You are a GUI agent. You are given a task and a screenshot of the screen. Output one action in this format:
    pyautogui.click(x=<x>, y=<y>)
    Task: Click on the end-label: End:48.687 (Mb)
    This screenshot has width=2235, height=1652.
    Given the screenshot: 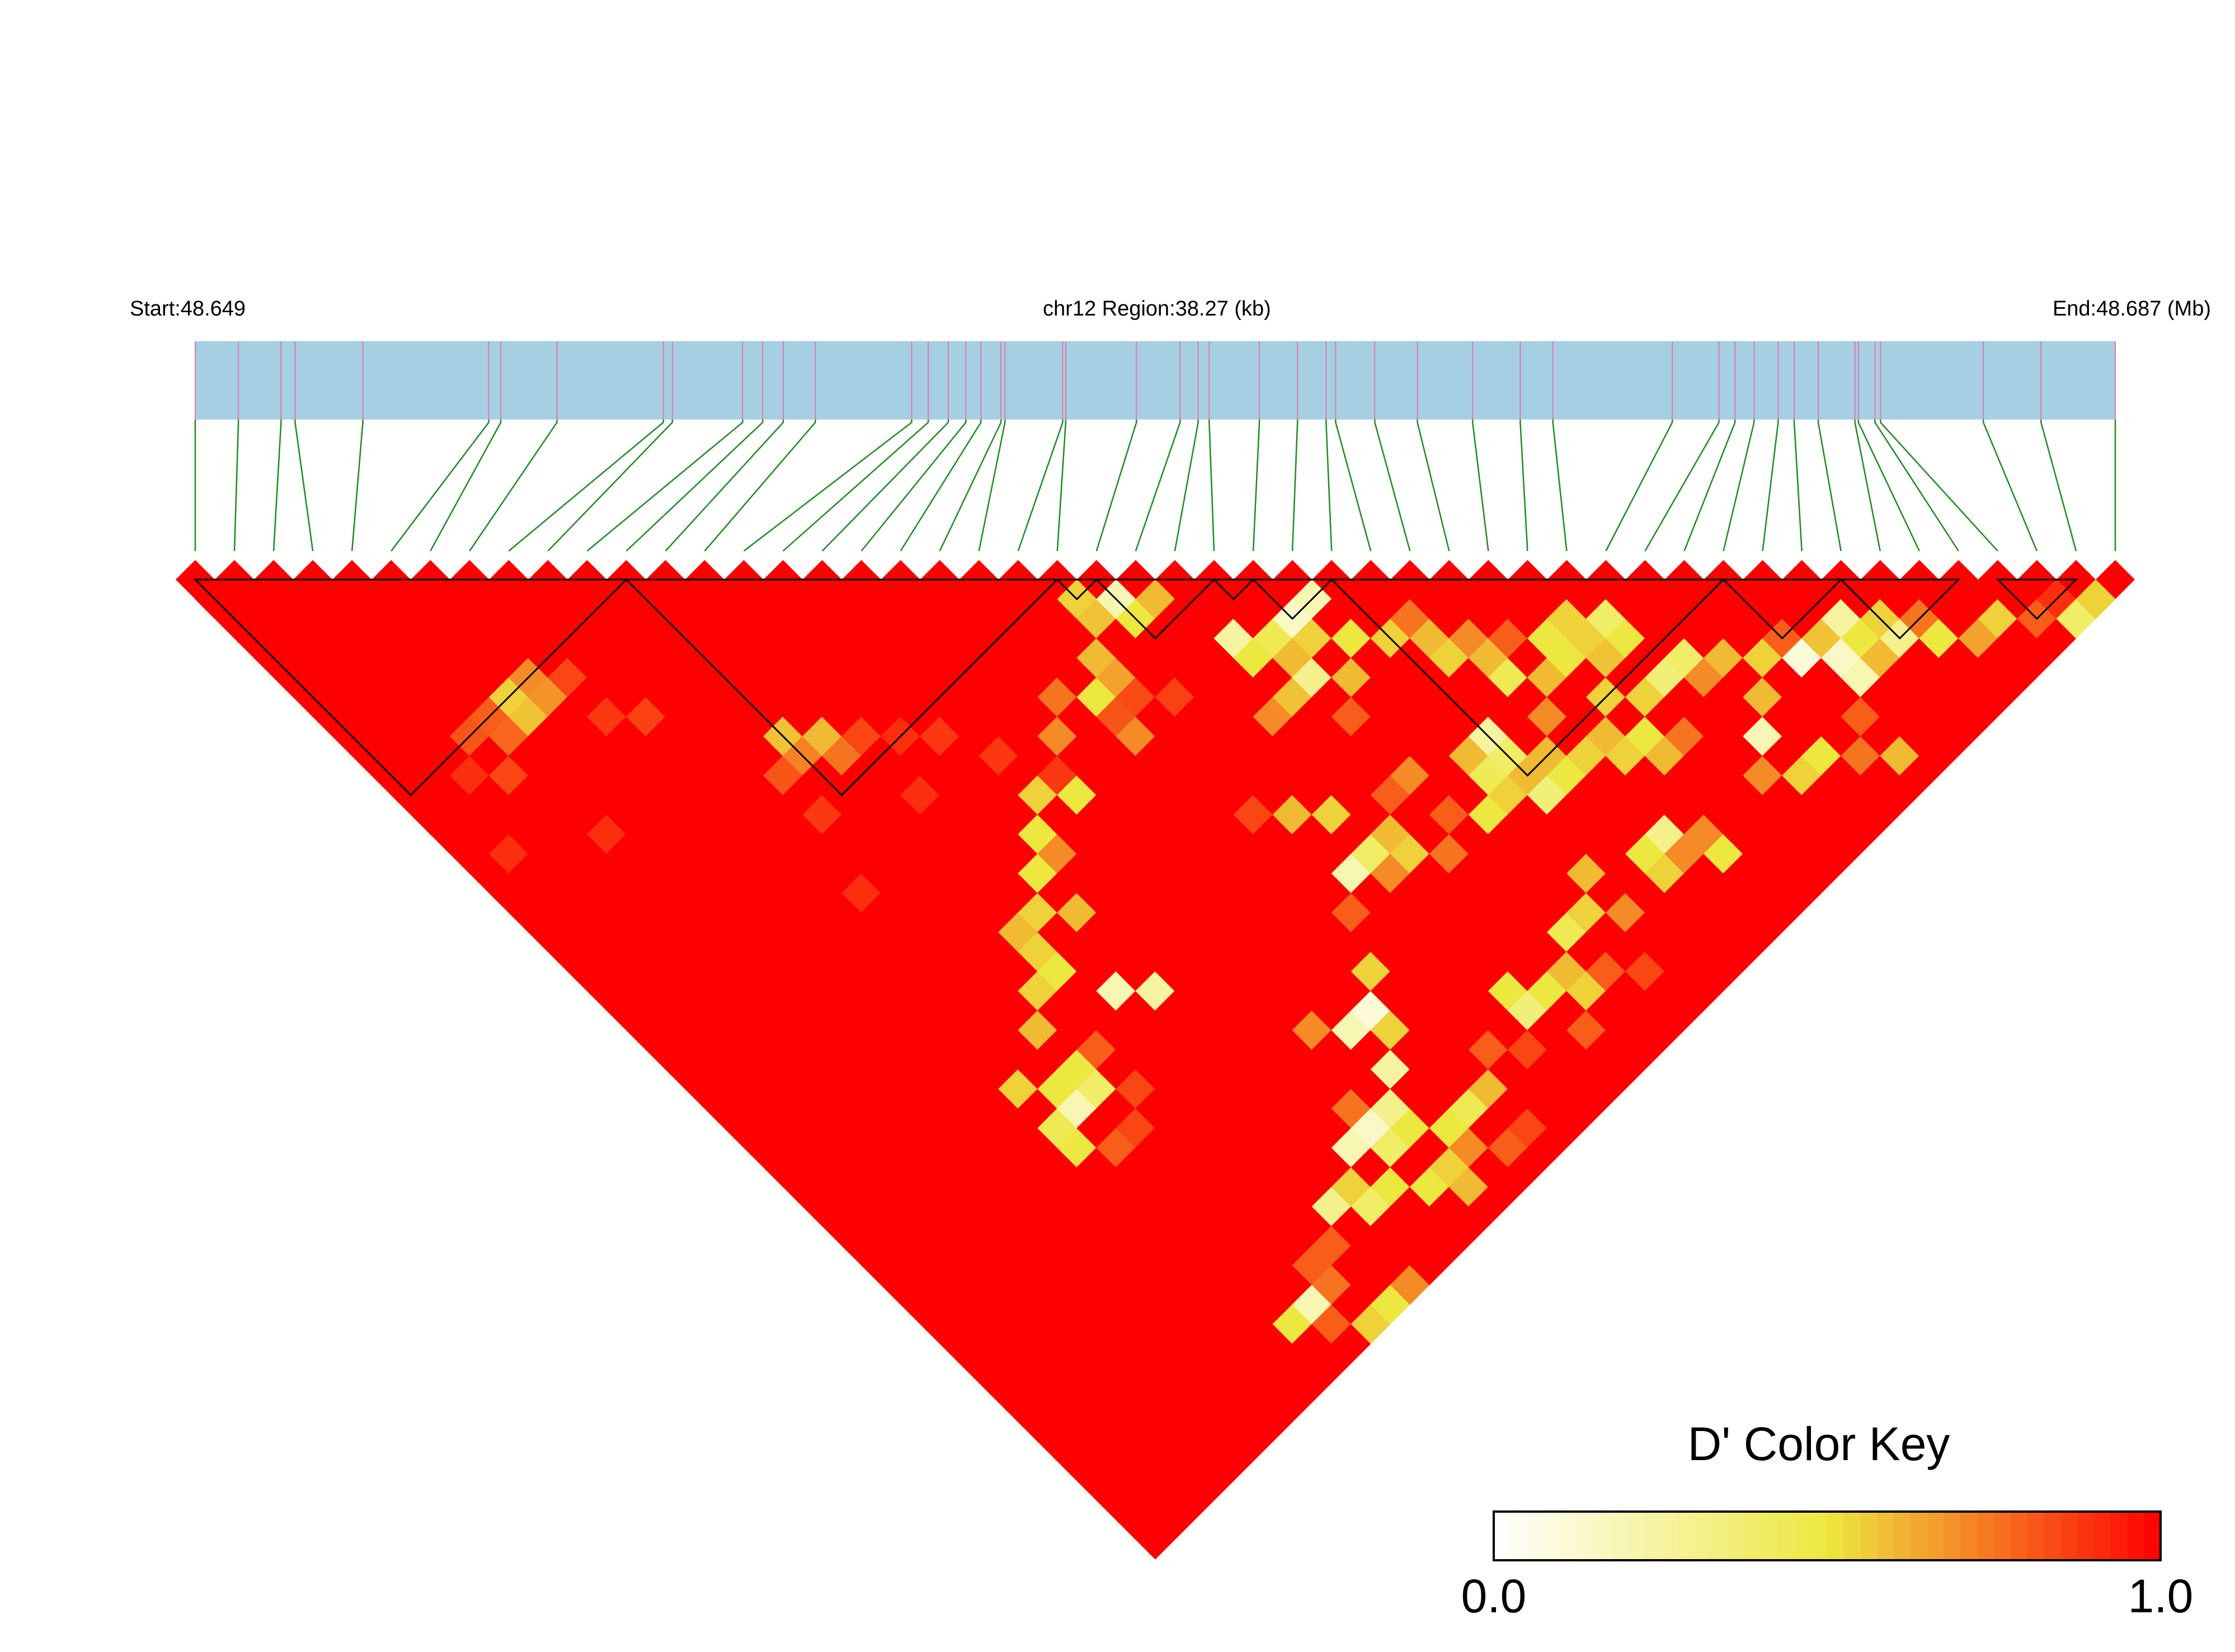 What is the action you would take?
    pyautogui.click(x=2132, y=309)
    